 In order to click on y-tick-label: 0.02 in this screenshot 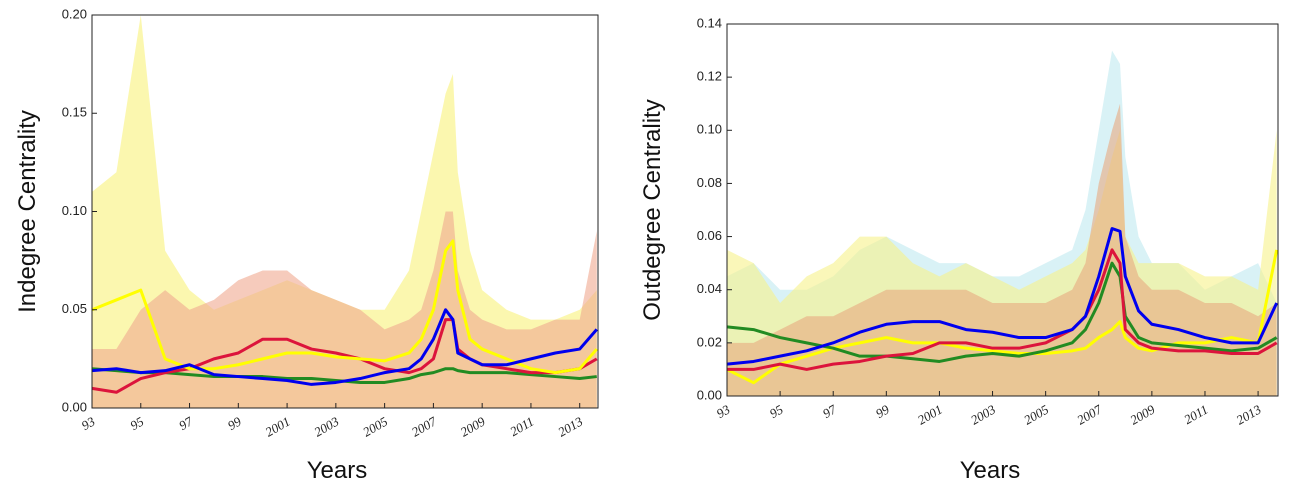, I will do `click(709, 341)`.